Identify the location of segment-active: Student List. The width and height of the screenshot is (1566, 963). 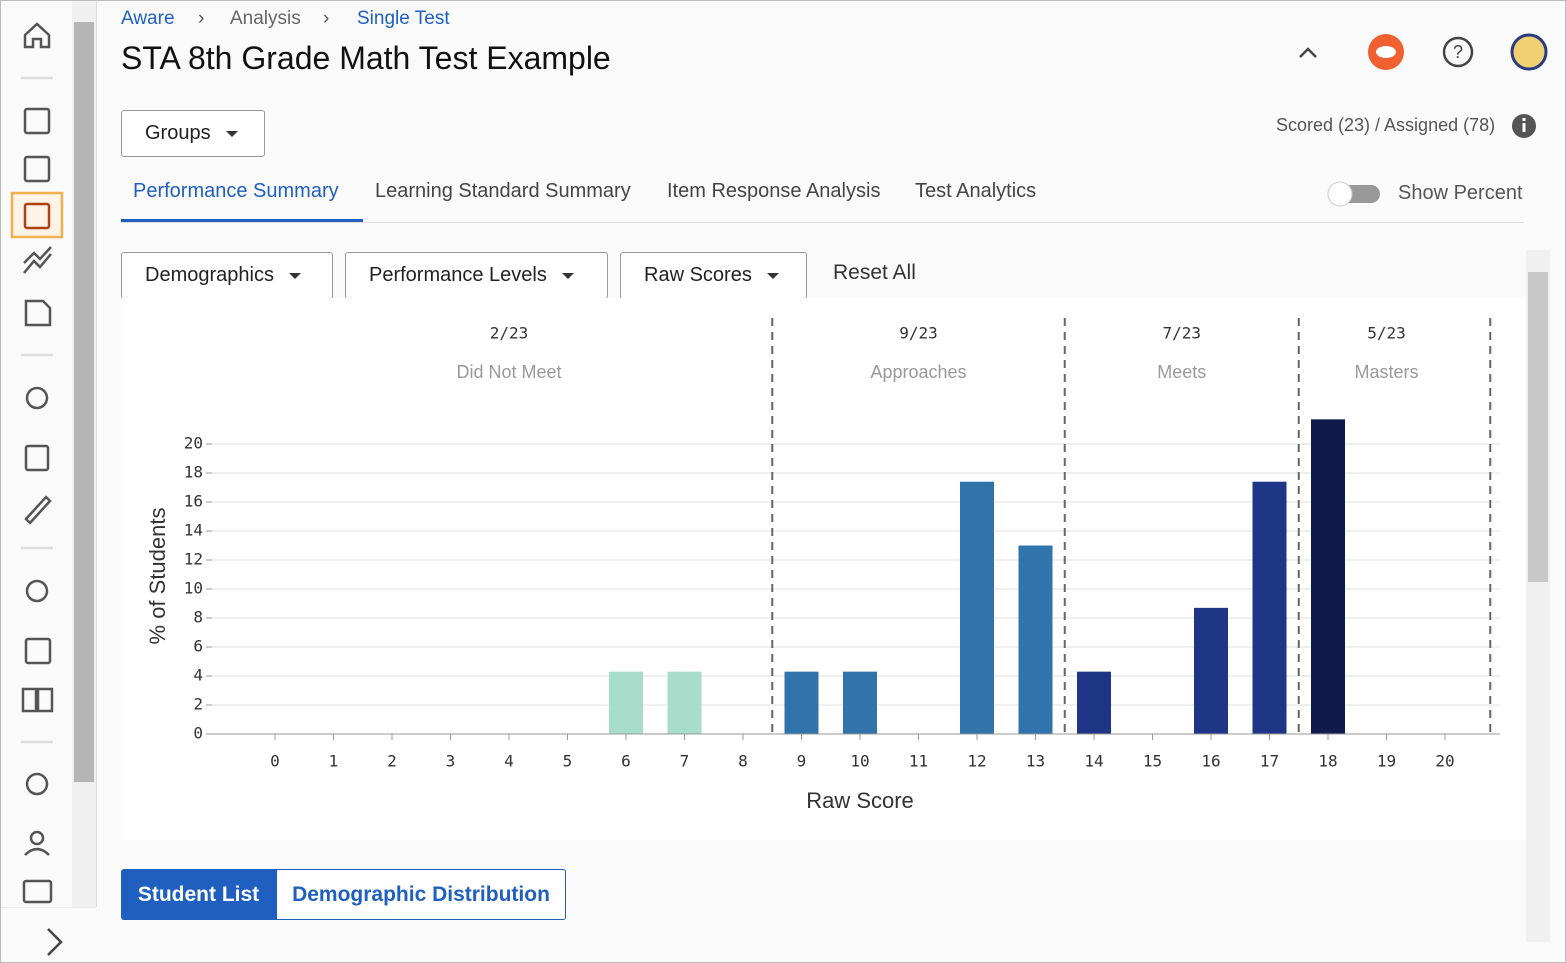
(198, 894).